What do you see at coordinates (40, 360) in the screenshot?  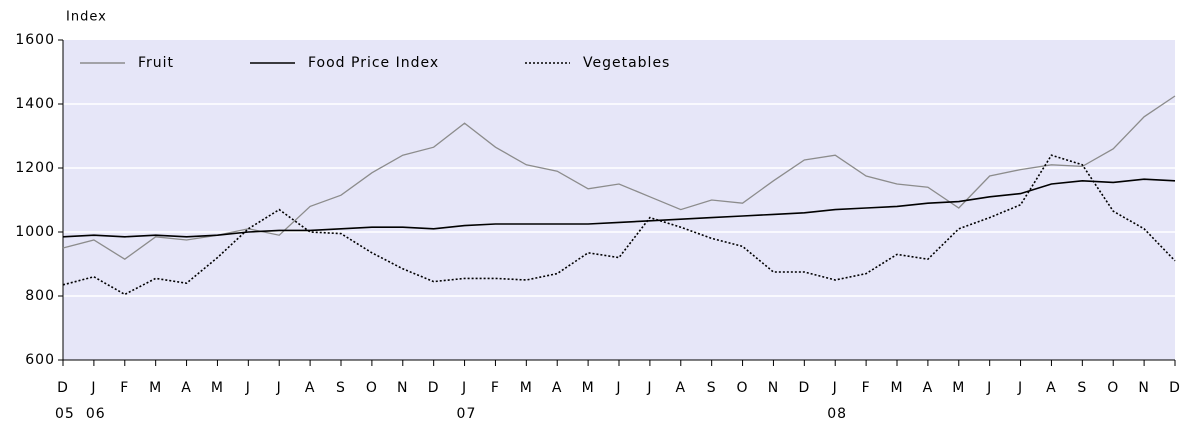 I see `y-tick-label: 600` at bounding box center [40, 360].